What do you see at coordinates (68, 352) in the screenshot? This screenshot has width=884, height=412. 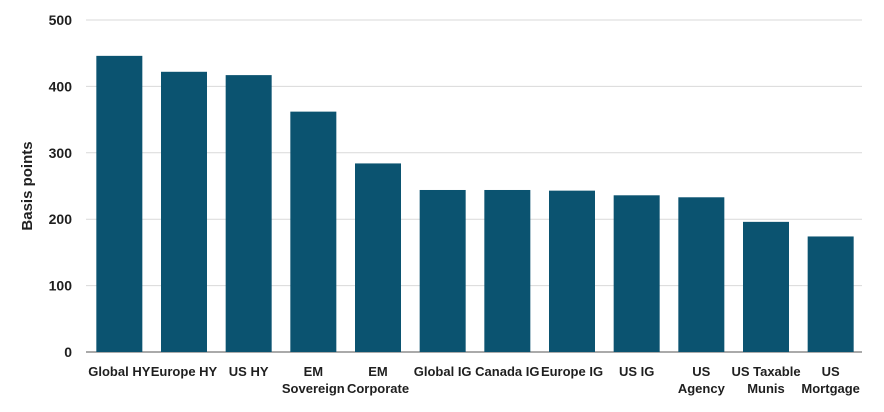 I see `y-tick-label: 0` at bounding box center [68, 352].